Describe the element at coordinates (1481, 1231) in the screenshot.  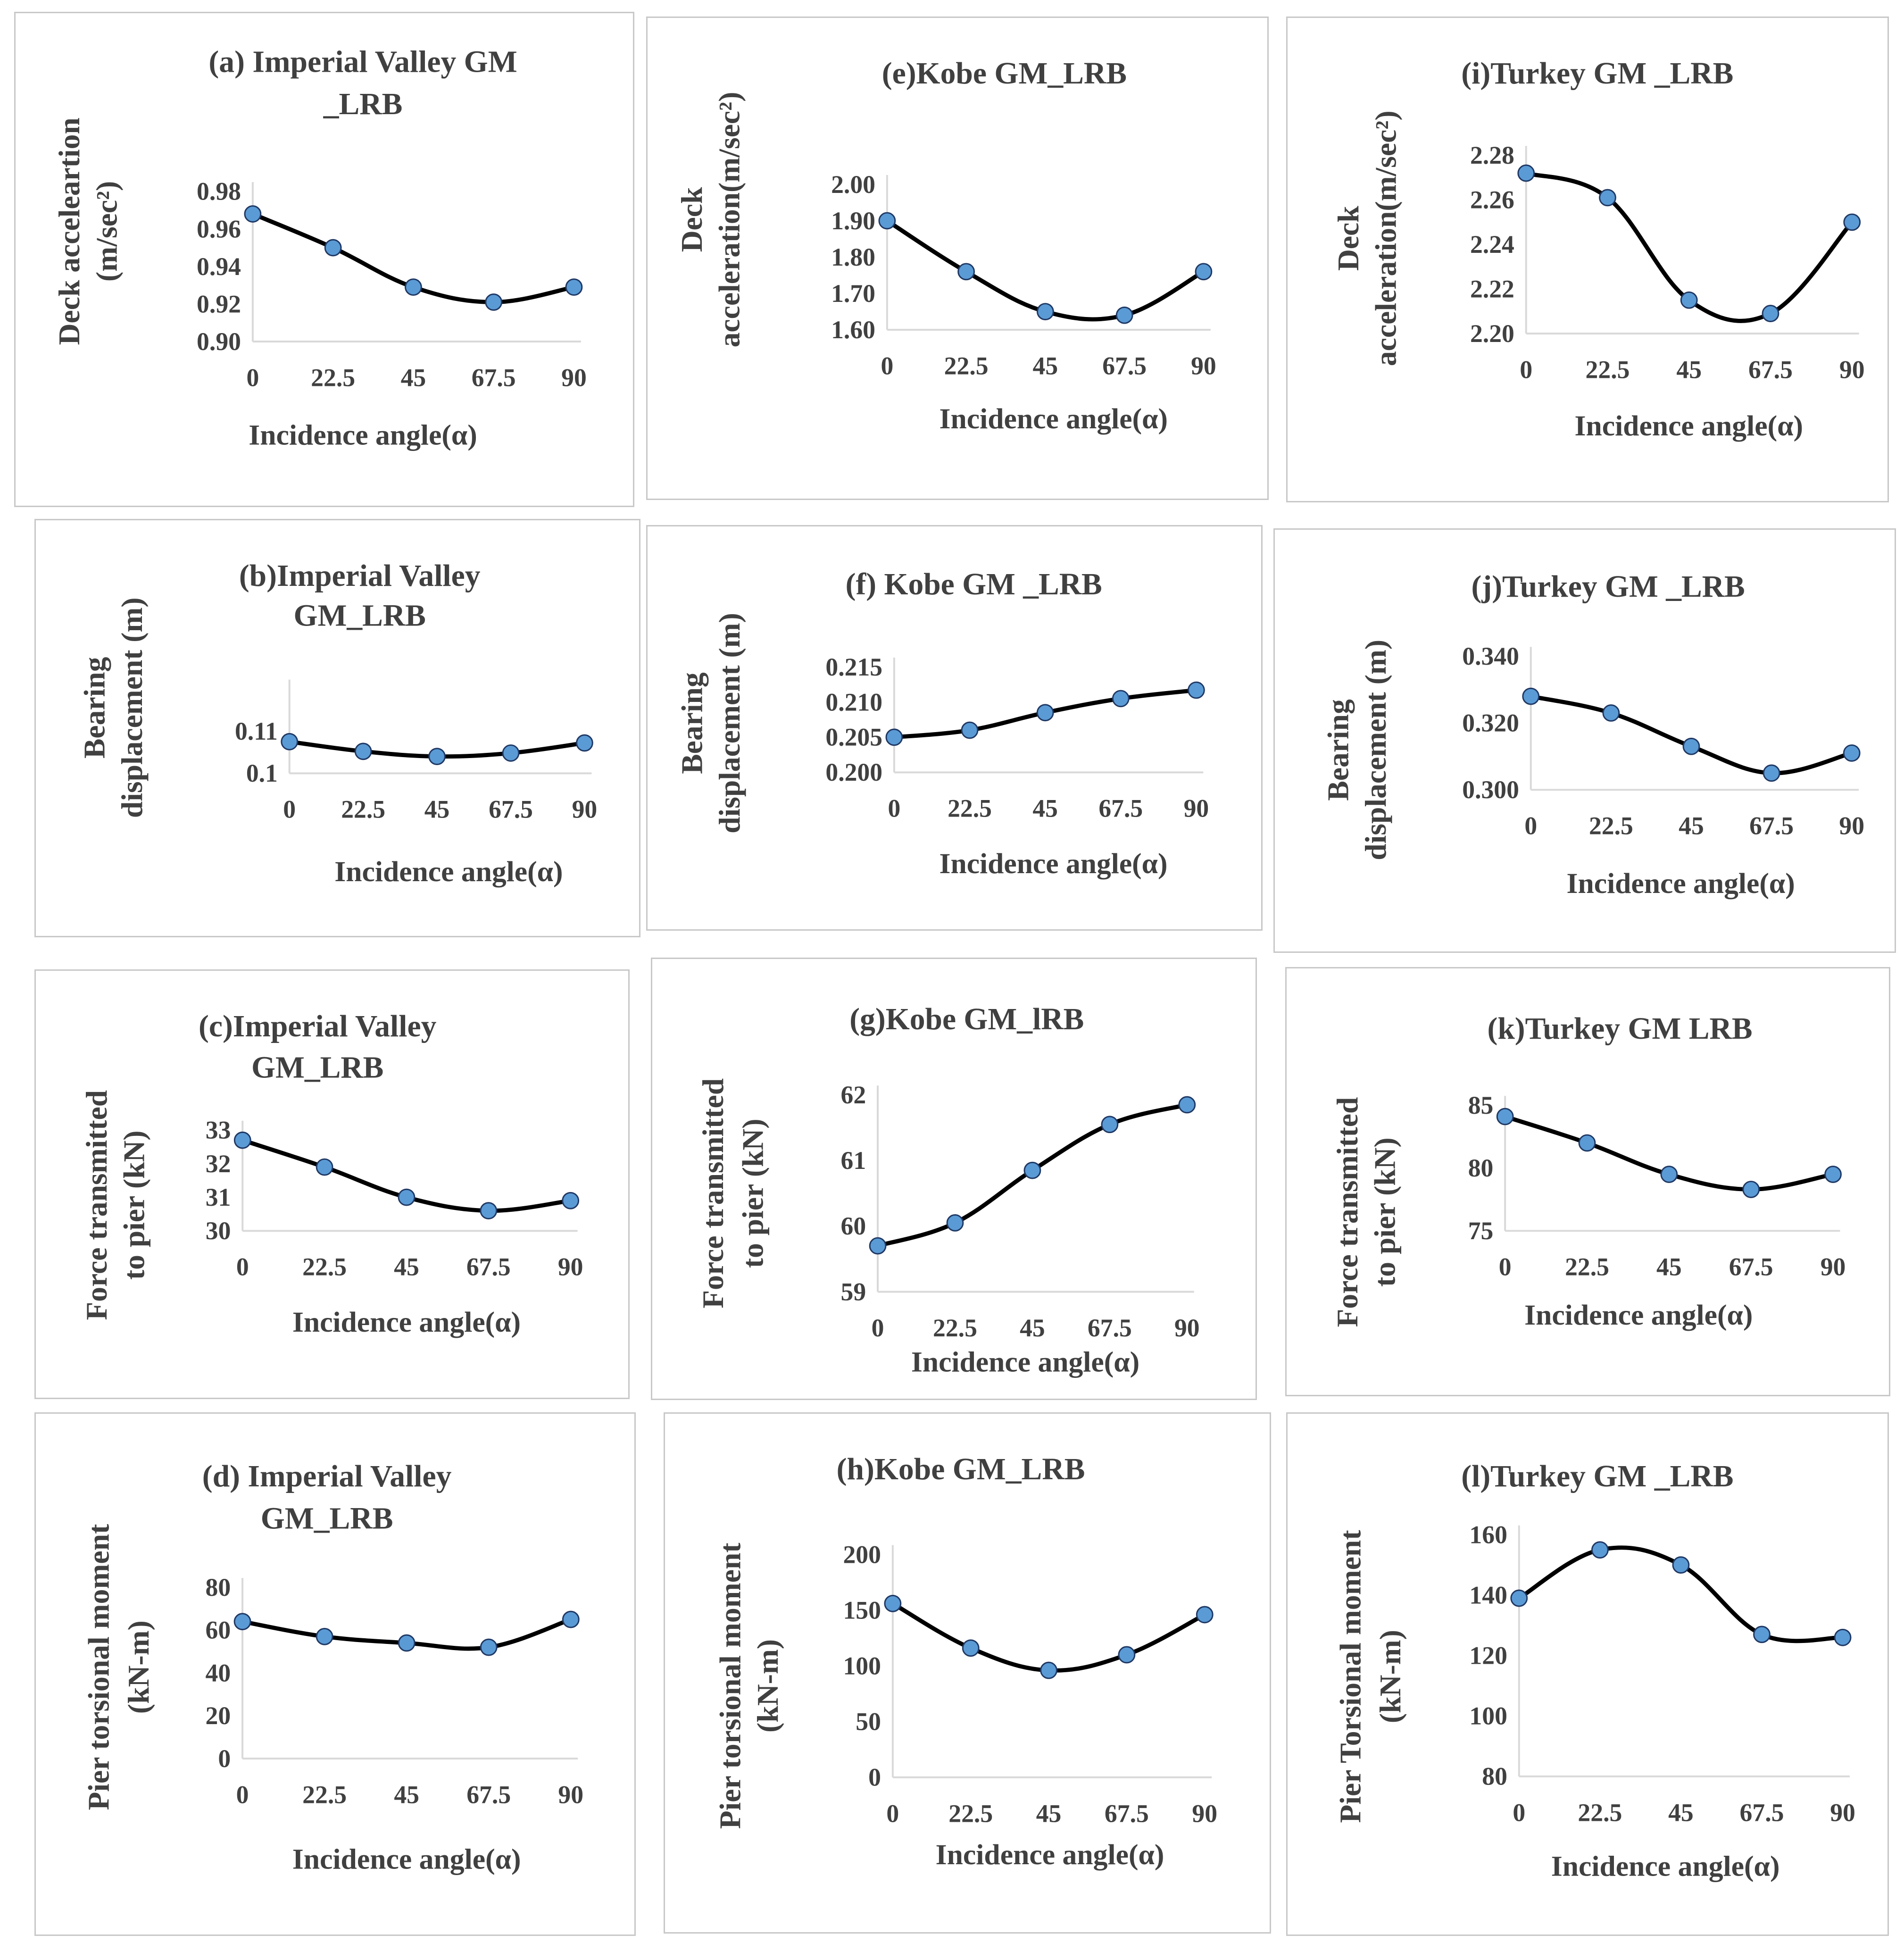
I see `y-tick-label: 75` at that location.